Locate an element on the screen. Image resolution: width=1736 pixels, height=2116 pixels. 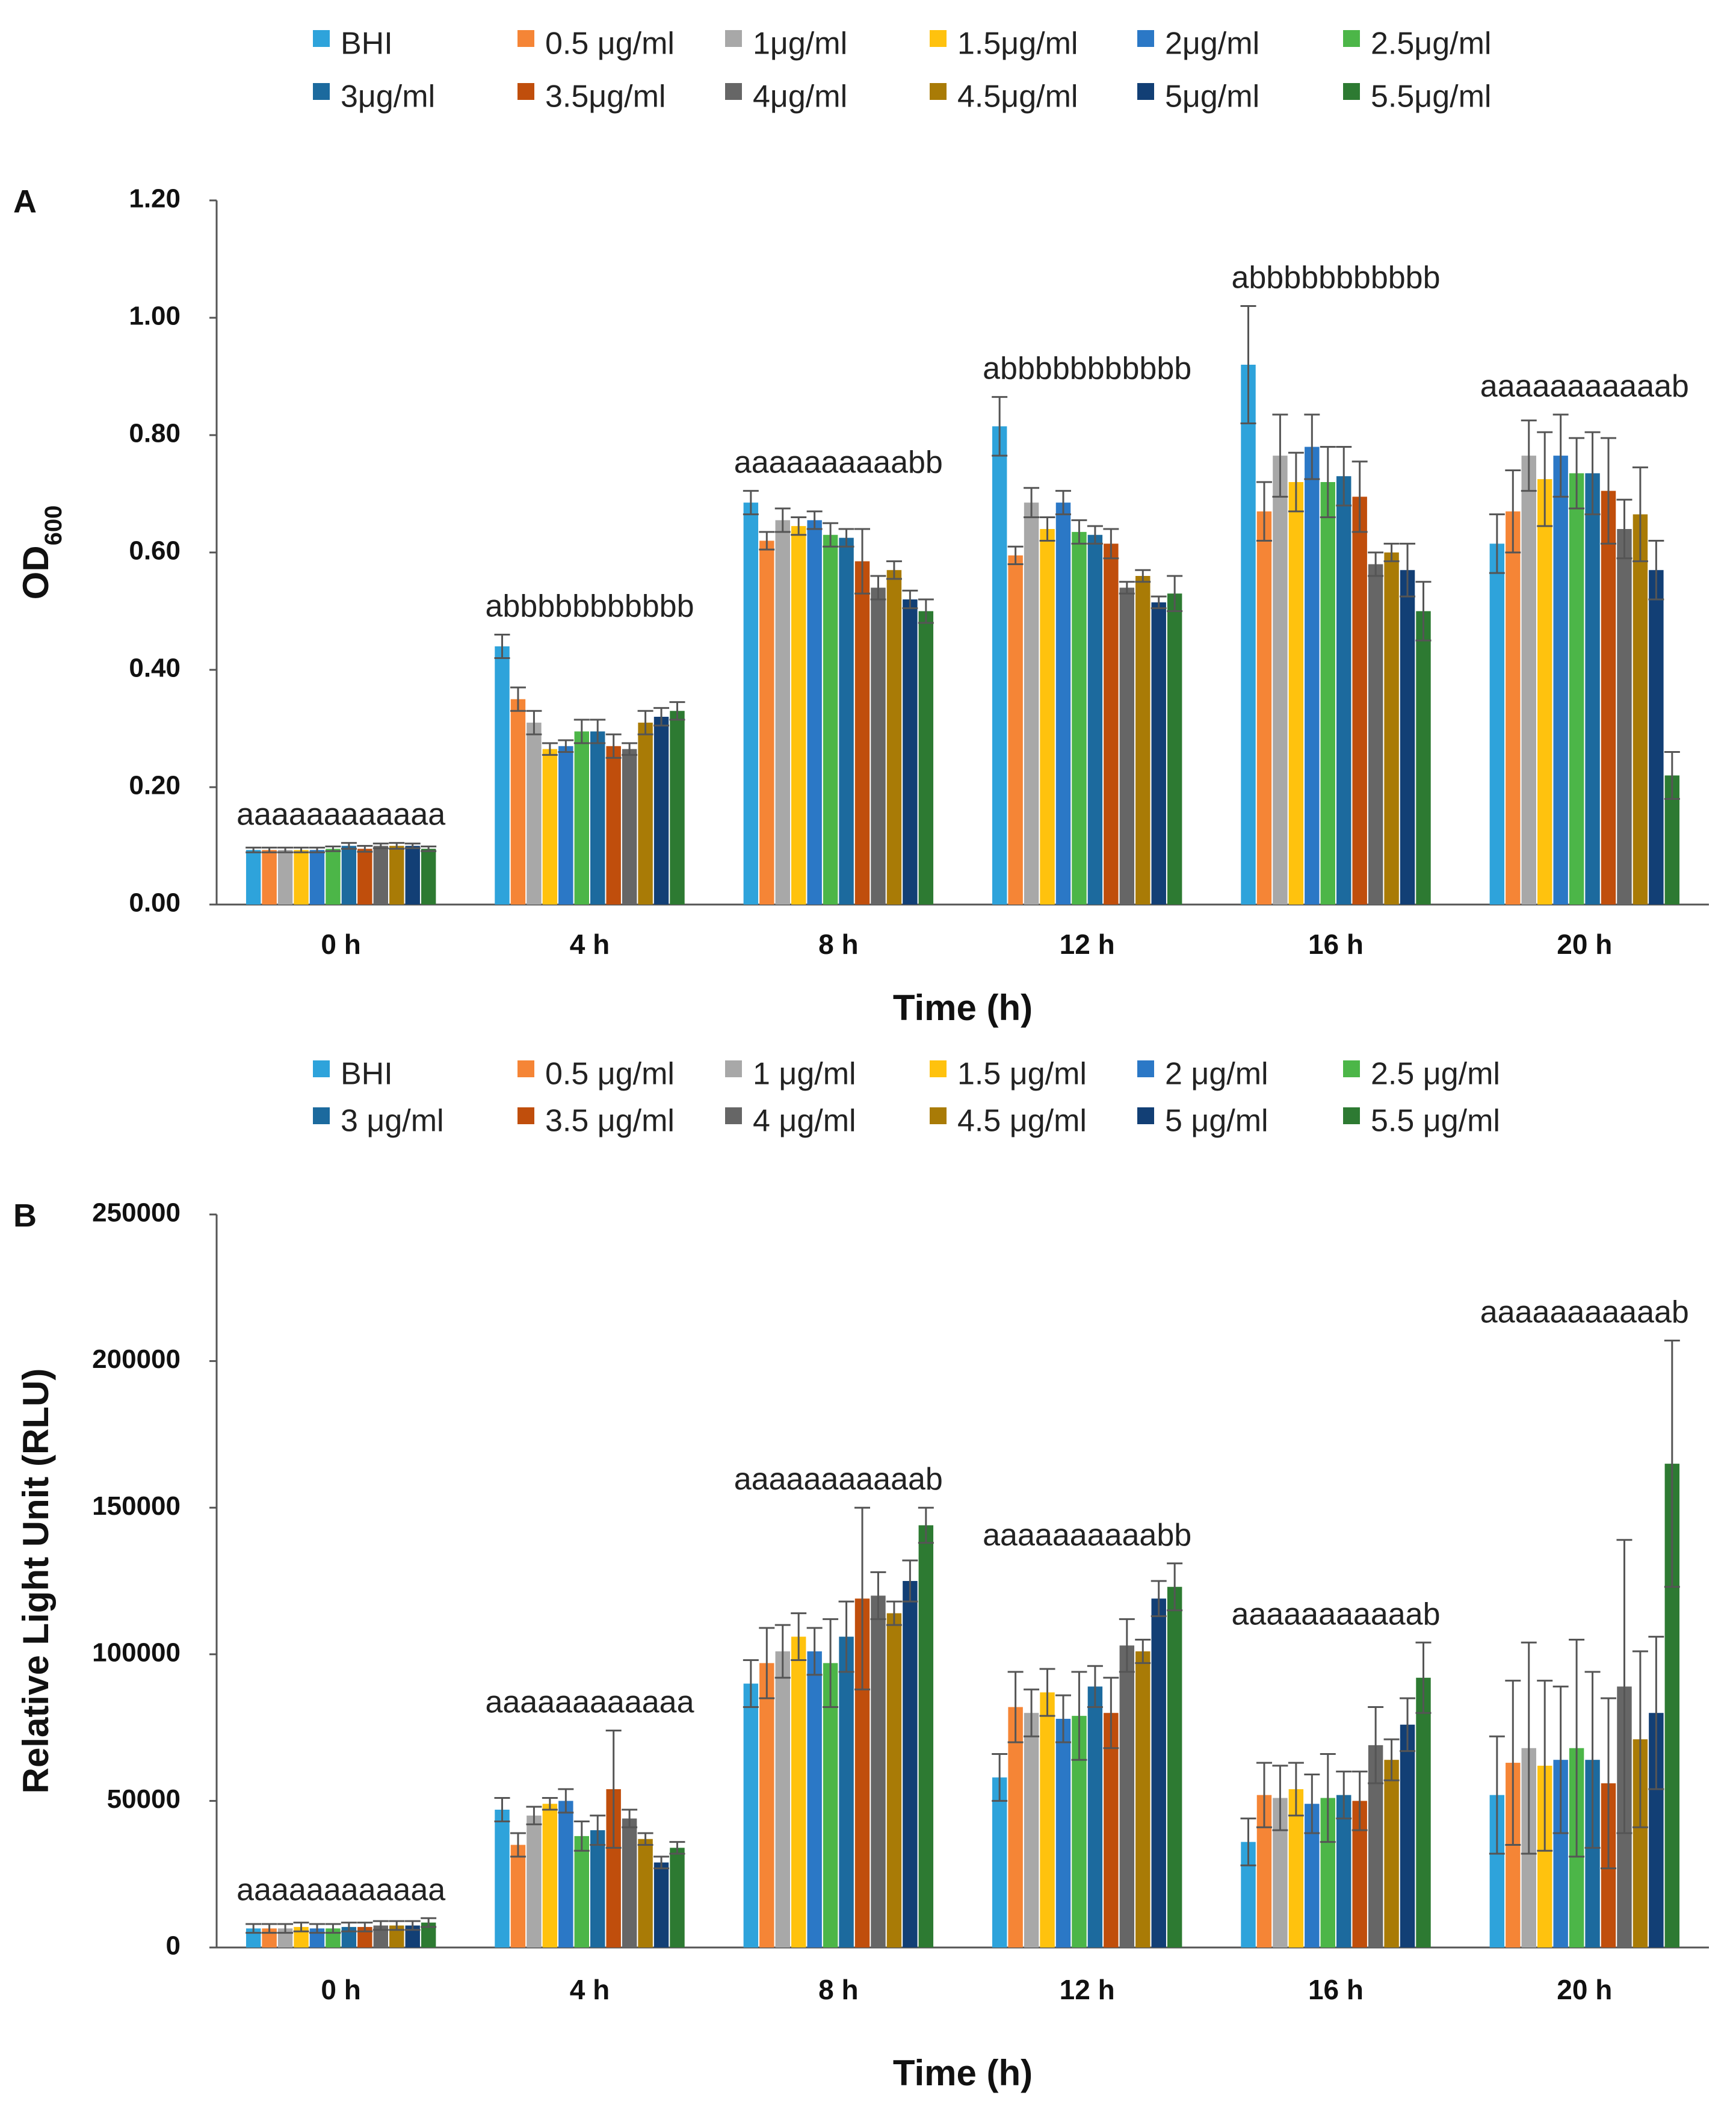
x-tick-label: 8 h is located at coordinates (838, 1989).